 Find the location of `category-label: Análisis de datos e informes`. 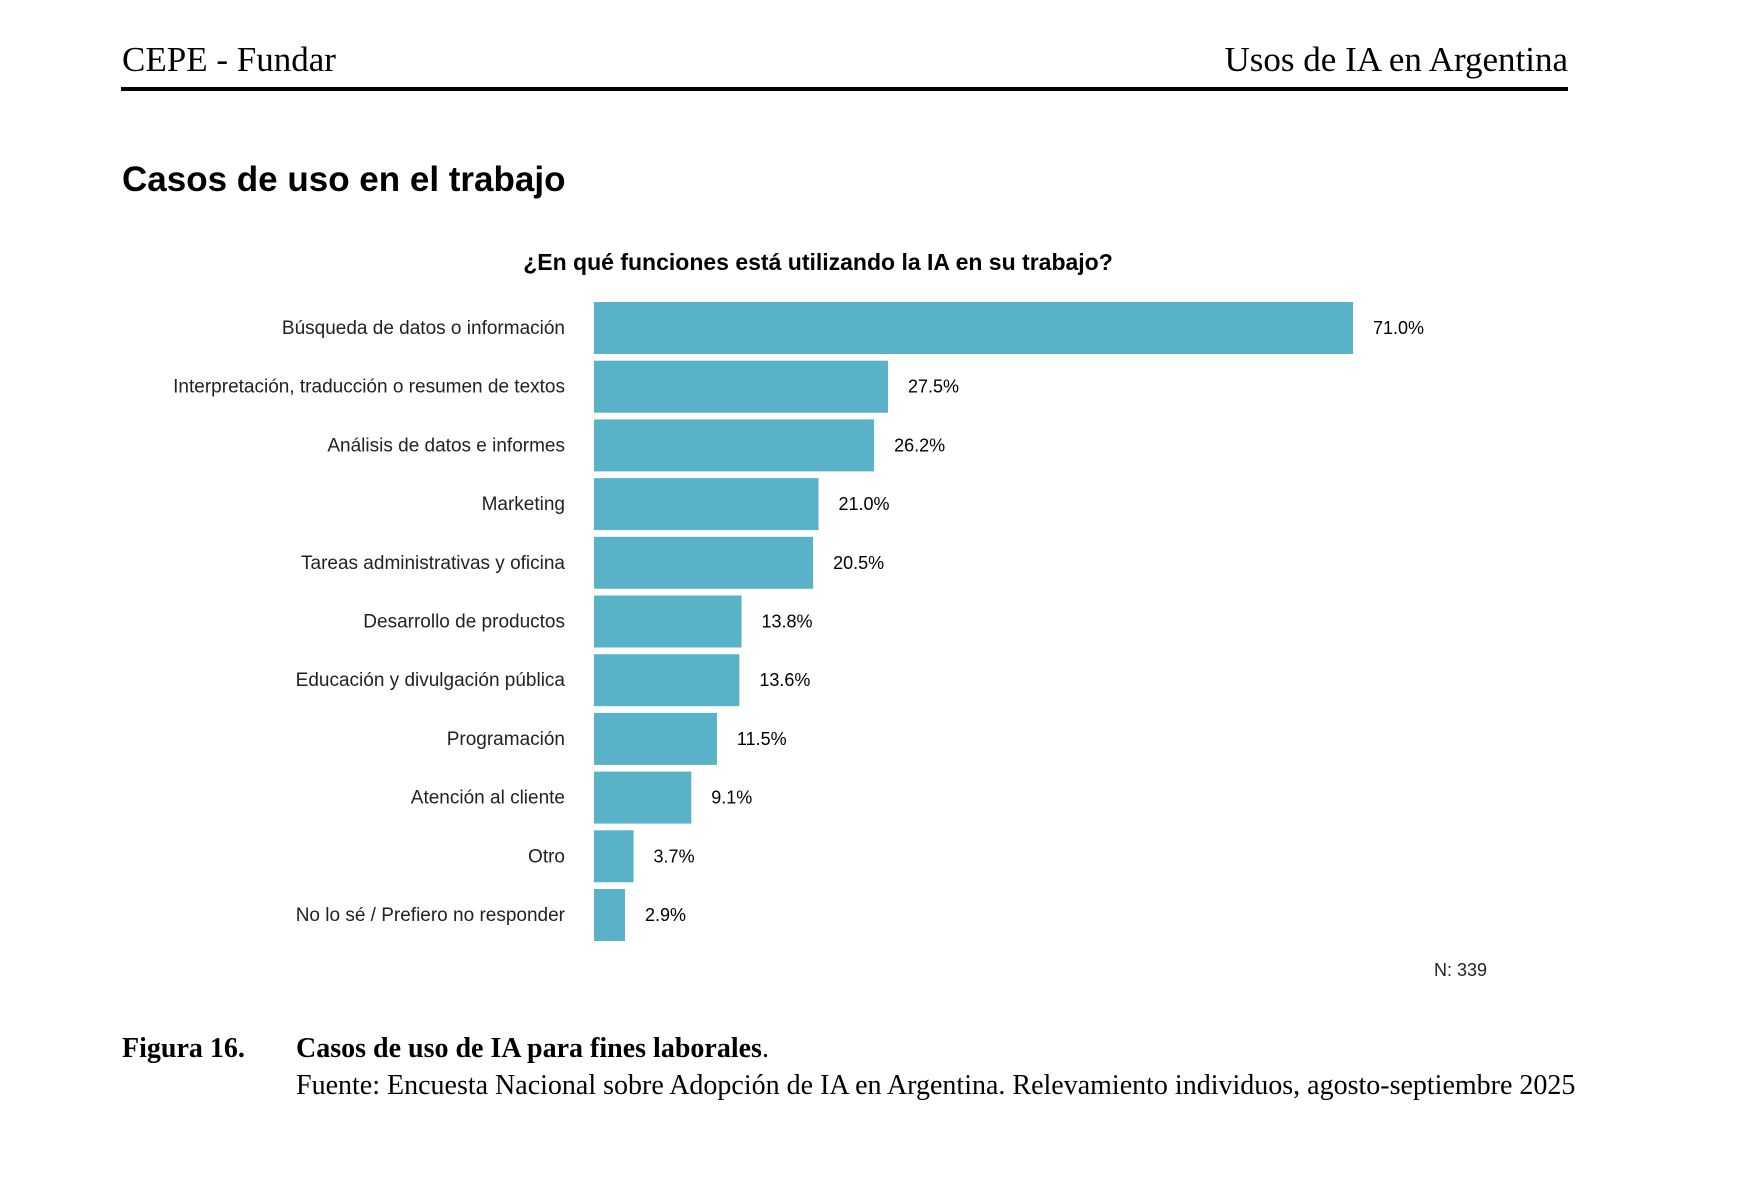

category-label: Análisis de datos e informes is located at coordinates (446, 445).